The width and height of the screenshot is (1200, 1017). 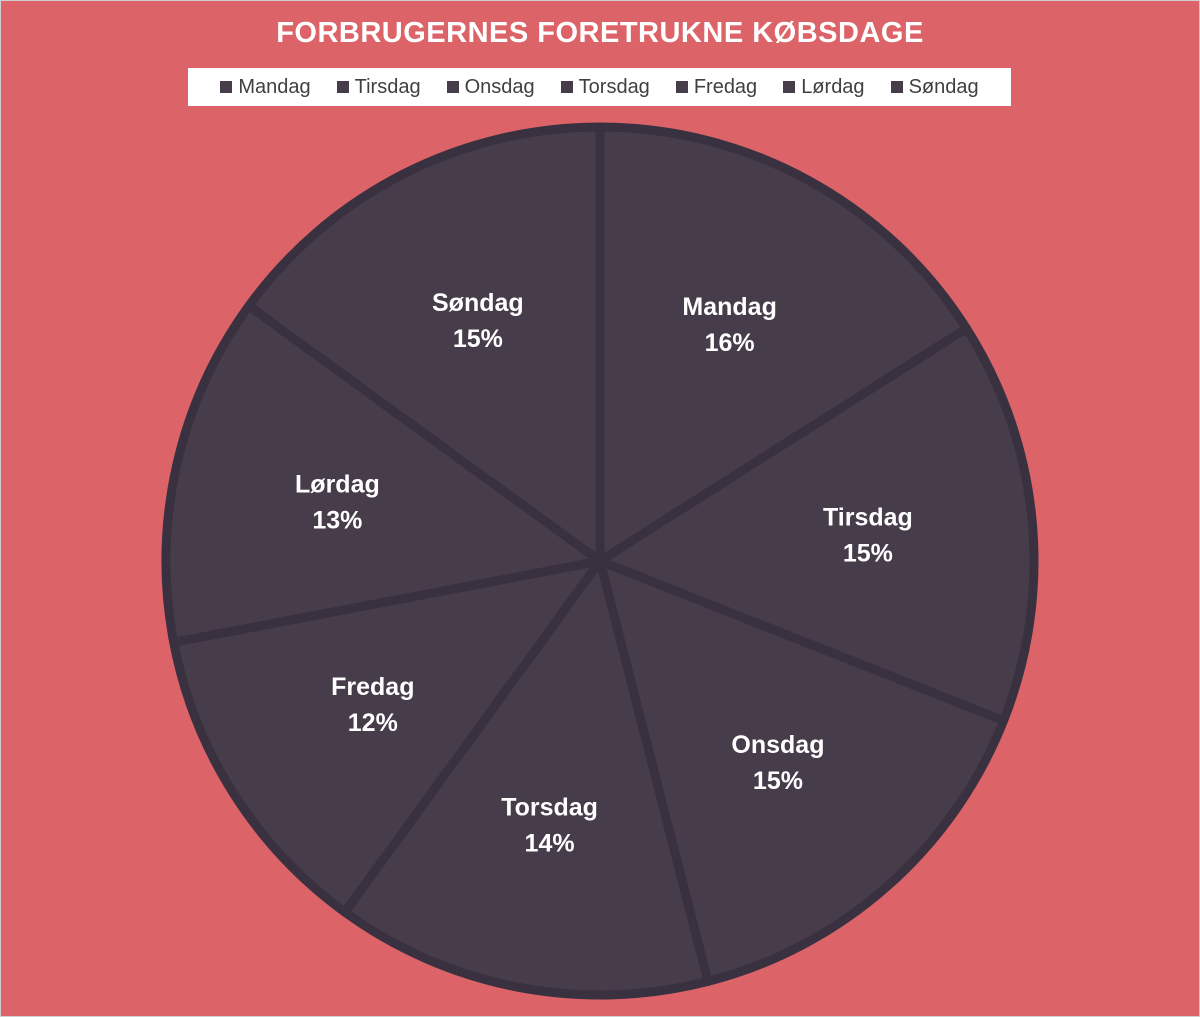 I want to click on data-label-category: Onsdag, so click(x=777, y=745).